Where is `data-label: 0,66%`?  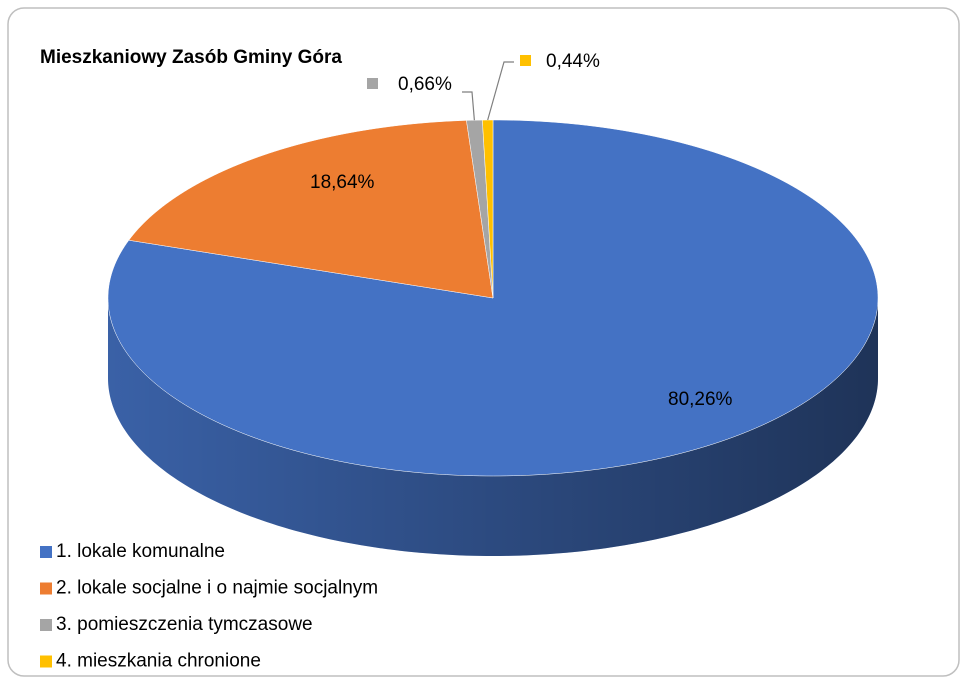 data-label: 0,66% is located at coordinates (425, 84).